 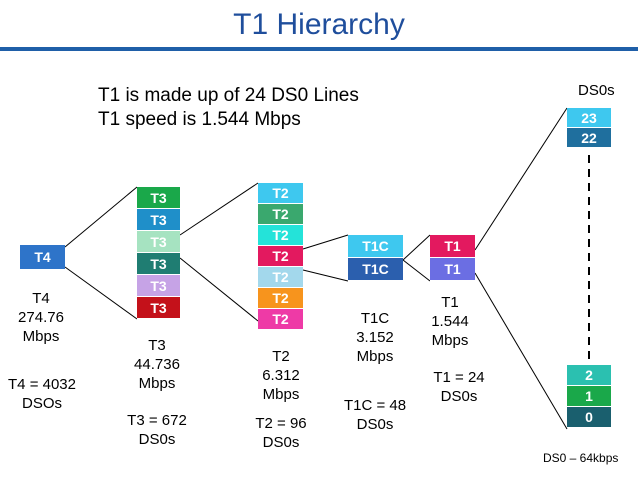 I want to click on t2-name: T2, so click(x=281, y=356).